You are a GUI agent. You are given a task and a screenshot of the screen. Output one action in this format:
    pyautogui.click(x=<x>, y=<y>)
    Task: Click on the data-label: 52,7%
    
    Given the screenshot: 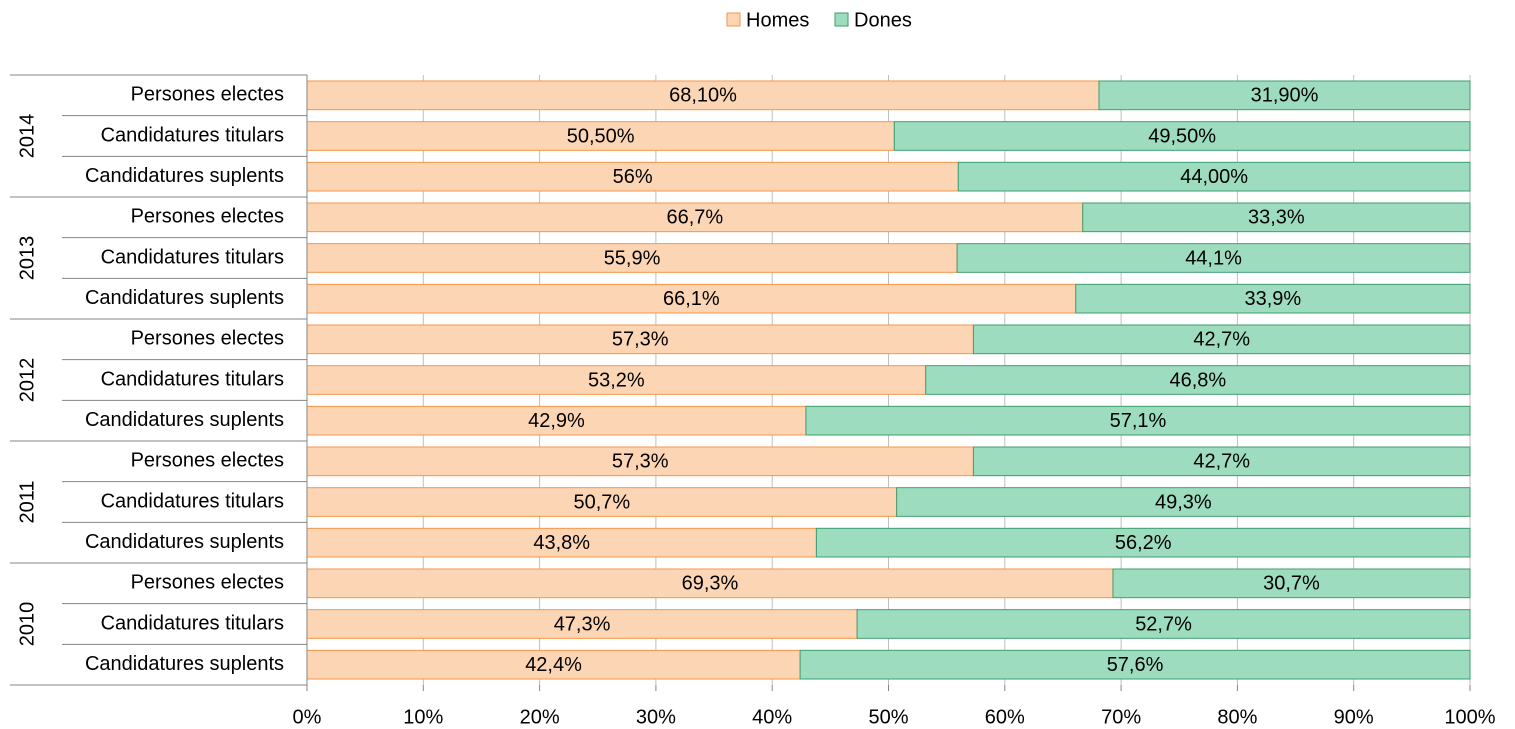 What is the action you would take?
    pyautogui.click(x=1163, y=624)
    